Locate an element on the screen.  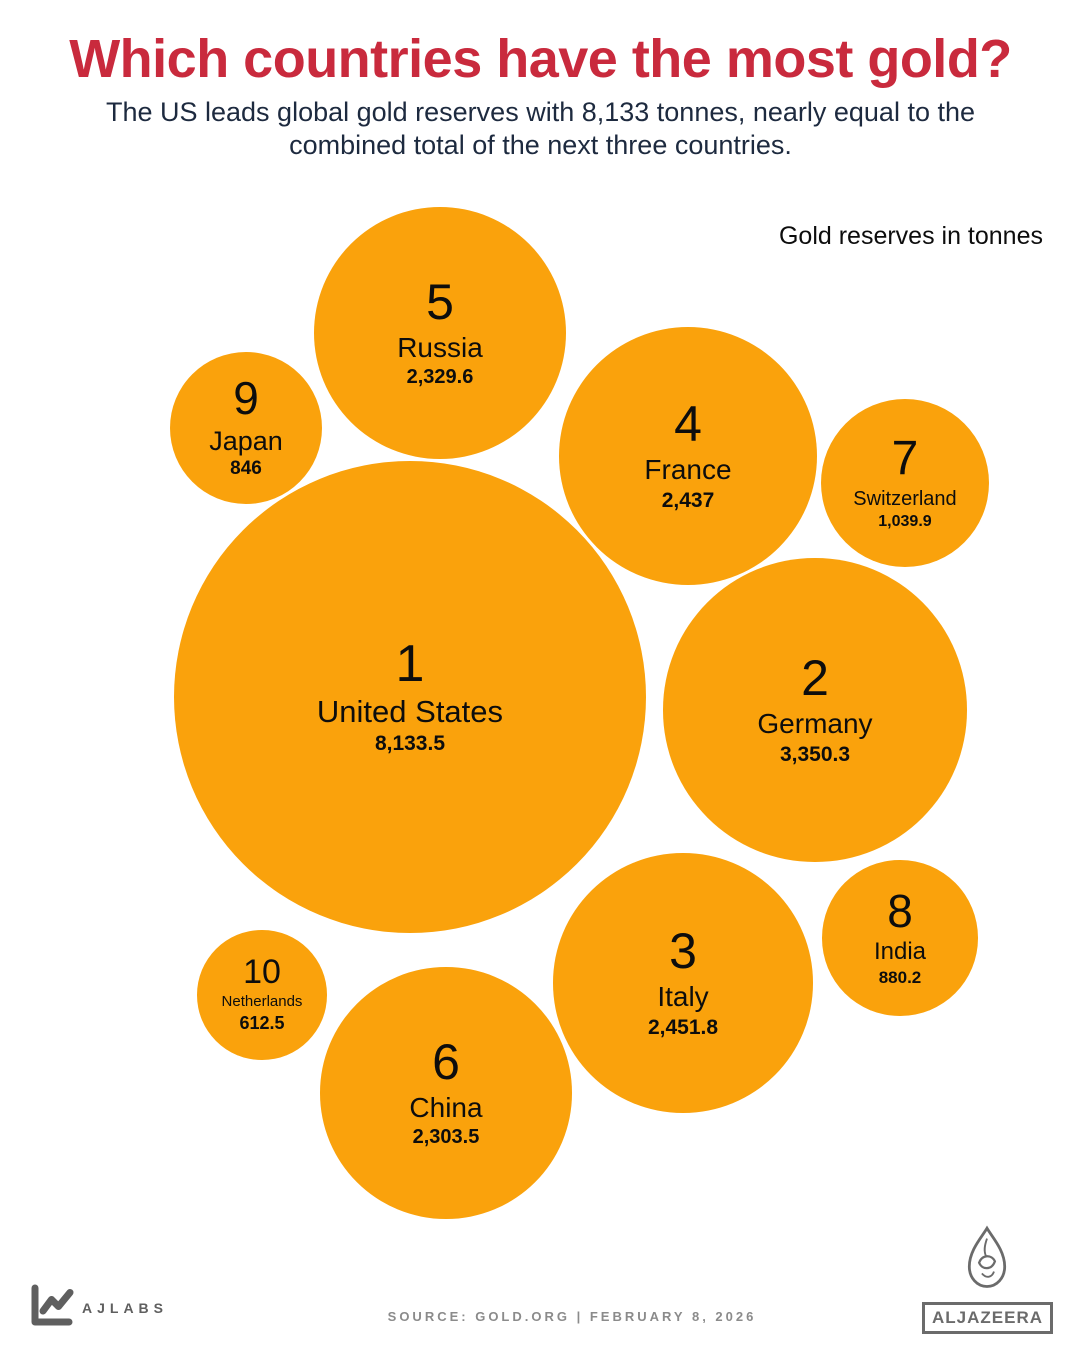
ajlabs-logo: AJLABS is located at coordinates (99, 1307).